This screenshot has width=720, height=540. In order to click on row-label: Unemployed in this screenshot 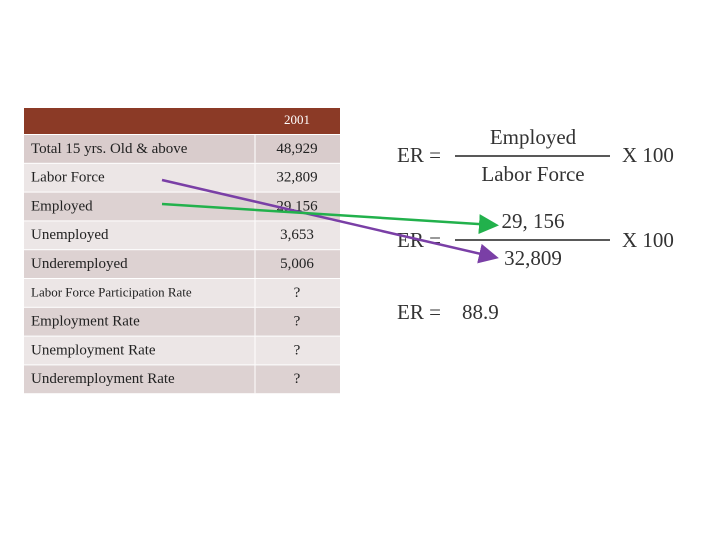, I will do `click(70, 235)`.